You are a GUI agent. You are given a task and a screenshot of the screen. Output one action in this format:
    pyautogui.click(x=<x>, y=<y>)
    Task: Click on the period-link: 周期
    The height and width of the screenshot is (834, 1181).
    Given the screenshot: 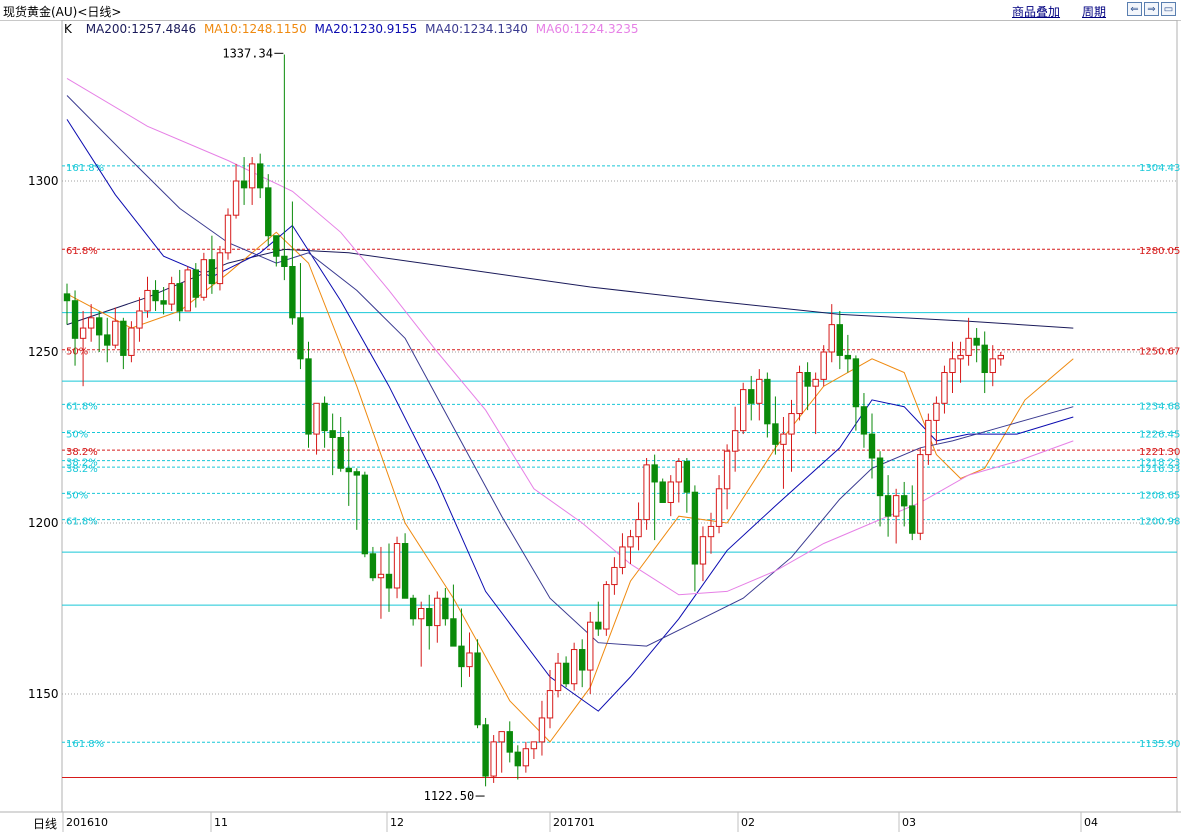 What is the action you would take?
    pyautogui.click(x=1094, y=12)
    